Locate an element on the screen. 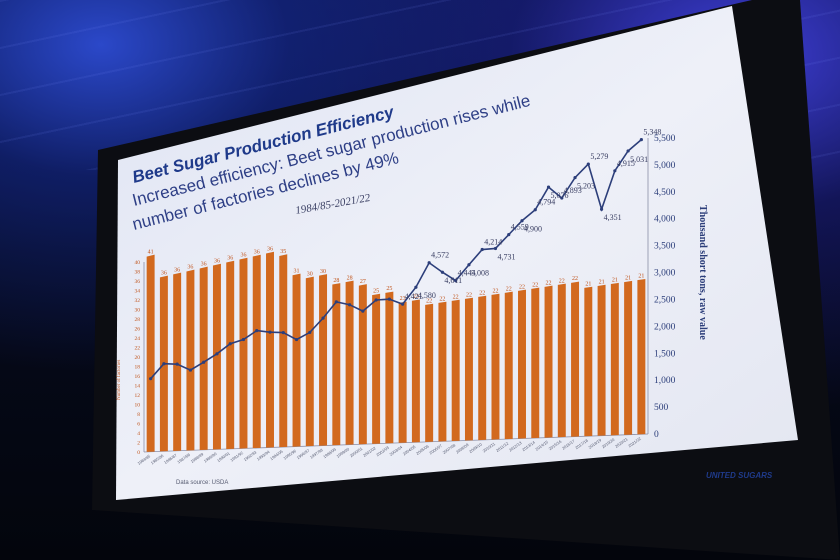 The height and width of the screenshot is (560, 840). left-tick-label: 12 is located at coordinates (138, 396).